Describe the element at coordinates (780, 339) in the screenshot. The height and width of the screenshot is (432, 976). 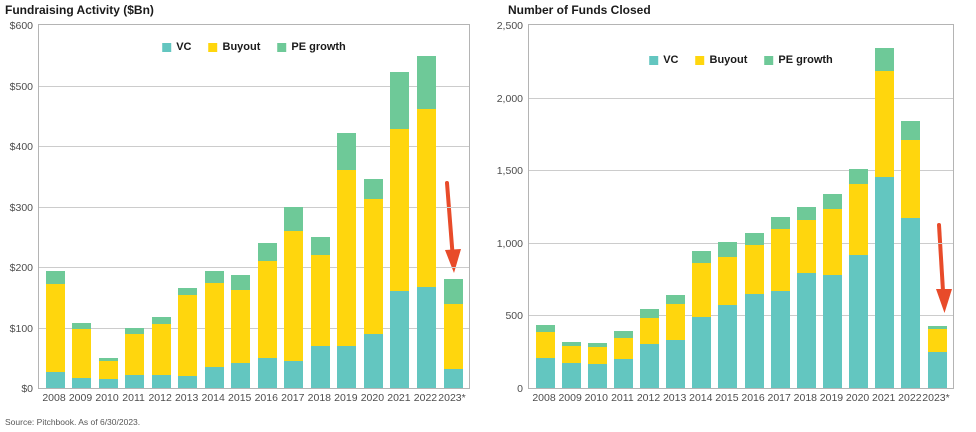
I see `bar-segment-vc-2017` at that location.